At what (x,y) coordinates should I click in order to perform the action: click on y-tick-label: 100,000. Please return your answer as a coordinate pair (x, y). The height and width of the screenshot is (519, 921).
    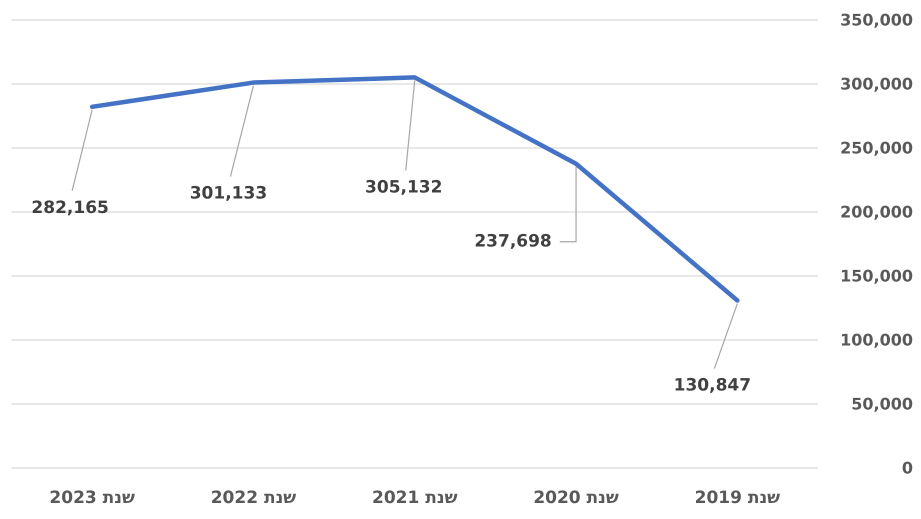
    Looking at the image, I should click on (876, 340).